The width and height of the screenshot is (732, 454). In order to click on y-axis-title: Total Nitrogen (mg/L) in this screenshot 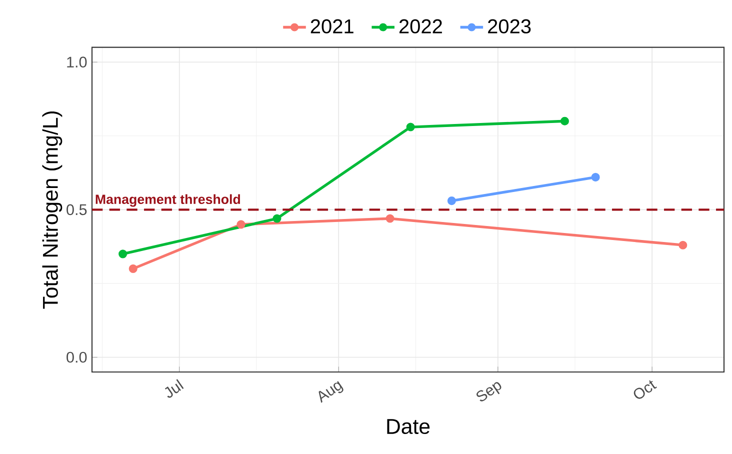, I will do `click(52, 210)`.